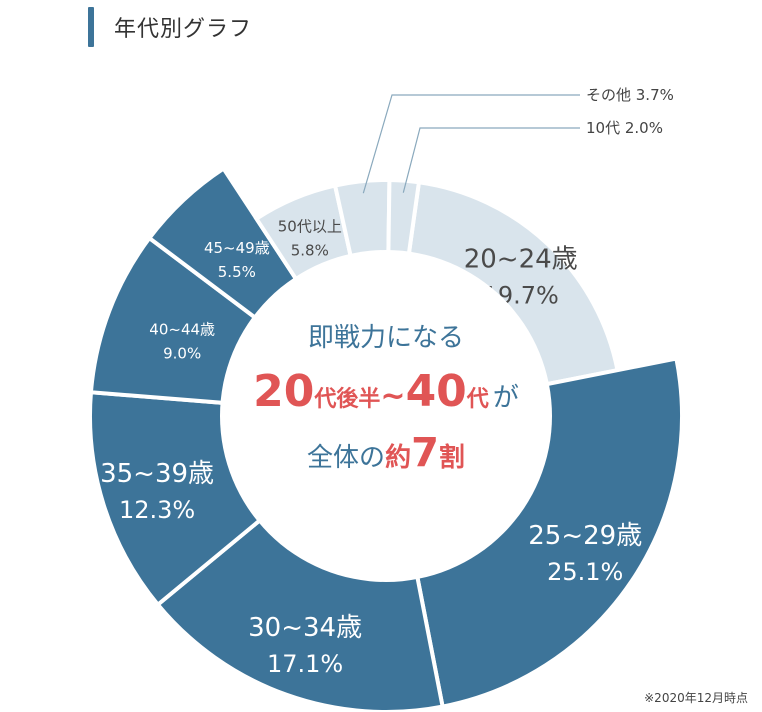  Describe the element at coordinates (585, 536) in the screenshot. I see `slice-category-label-1: 25~29歳` at that location.